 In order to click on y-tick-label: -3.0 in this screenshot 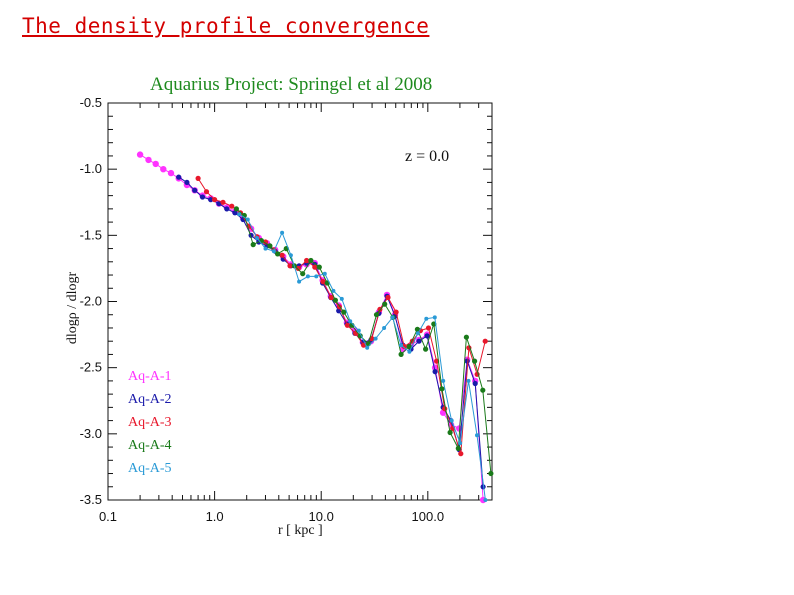, I will do `click(91, 433)`.